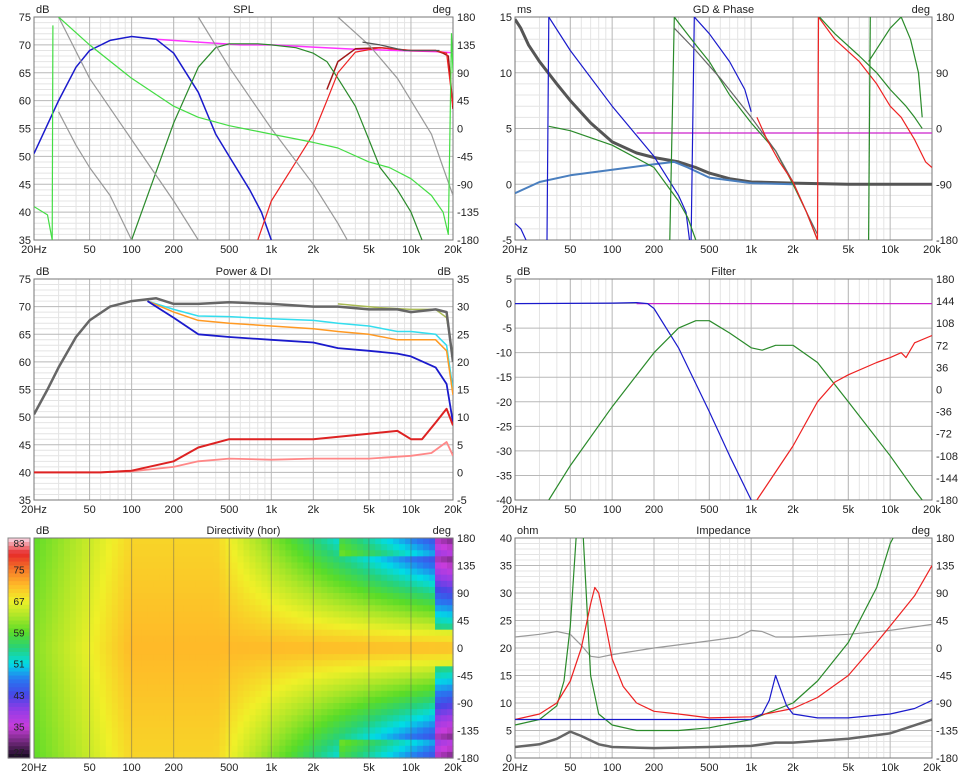 This screenshot has height=779, width=966. What do you see at coordinates (453, 510) in the screenshot?
I see `x-tick-label: 20k` at bounding box center [453, 510].